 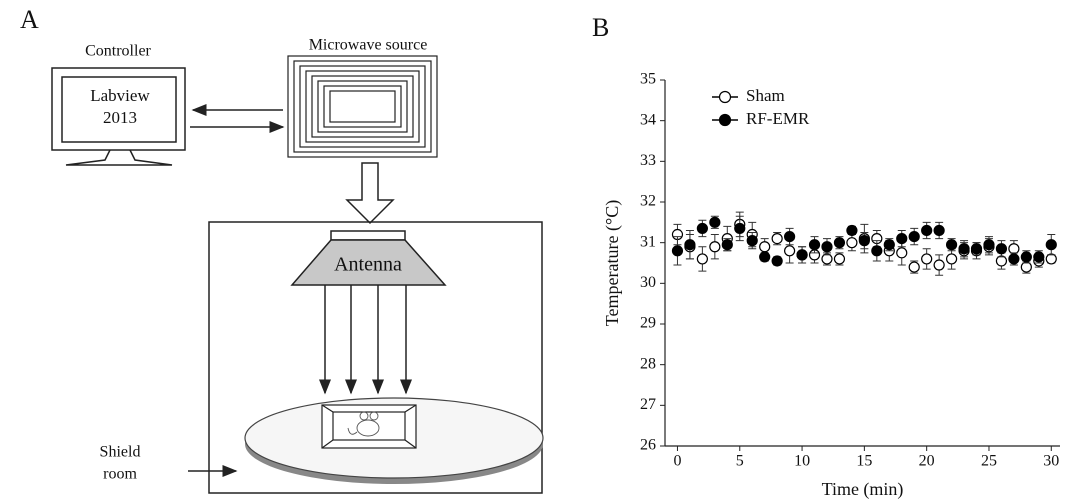 What do you see at coordinates (989, 461) in the screenshot?
I see `x-tick-label: 25` at bounding box center [989, 461].